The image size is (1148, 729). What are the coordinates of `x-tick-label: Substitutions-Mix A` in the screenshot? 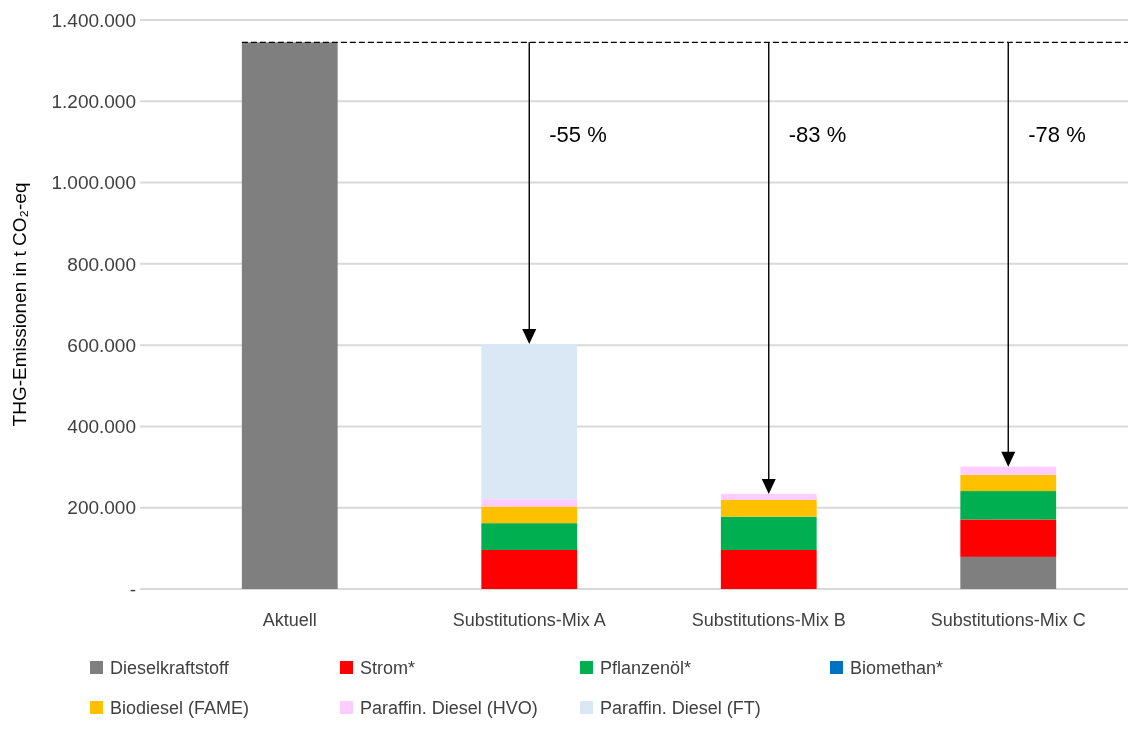 It's located at (529, 620).